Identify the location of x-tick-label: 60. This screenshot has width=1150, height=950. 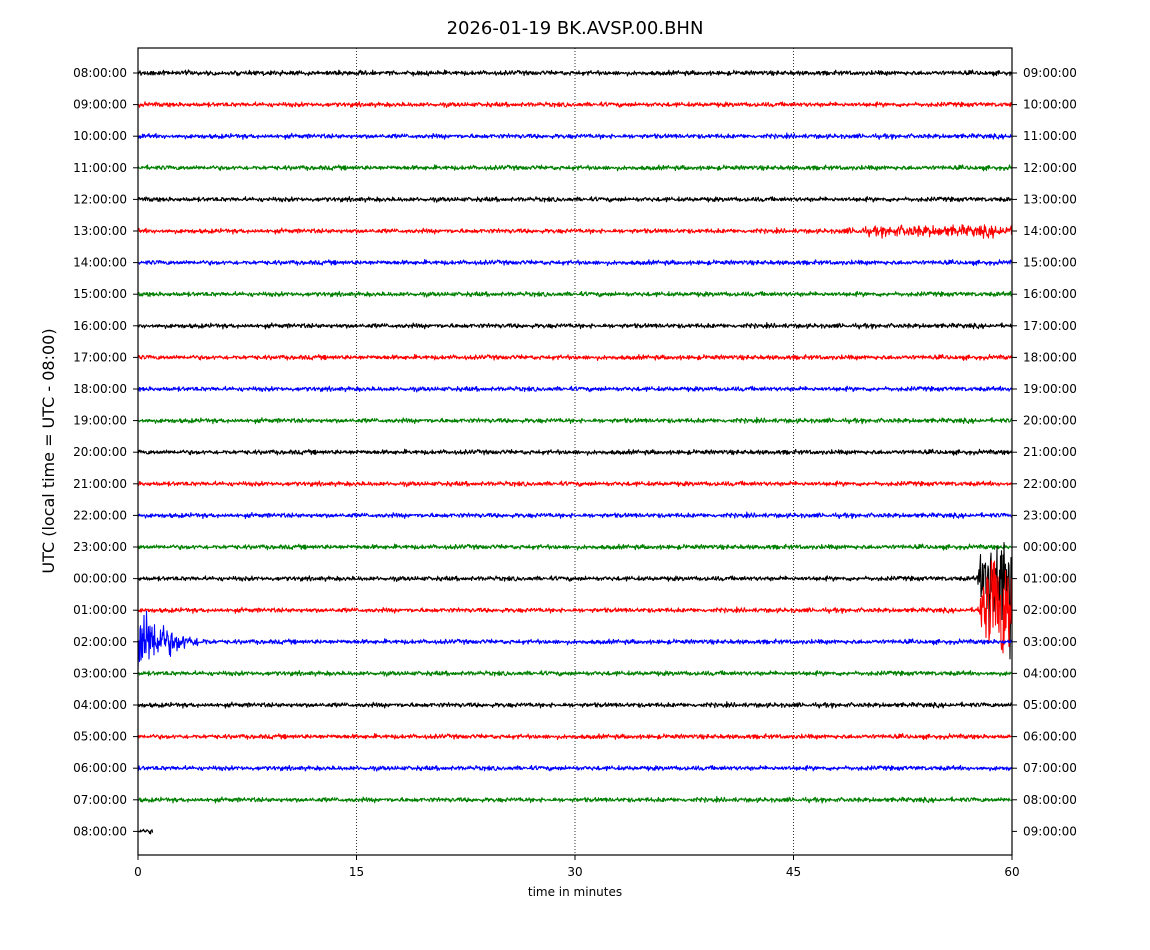
(1011, 872).